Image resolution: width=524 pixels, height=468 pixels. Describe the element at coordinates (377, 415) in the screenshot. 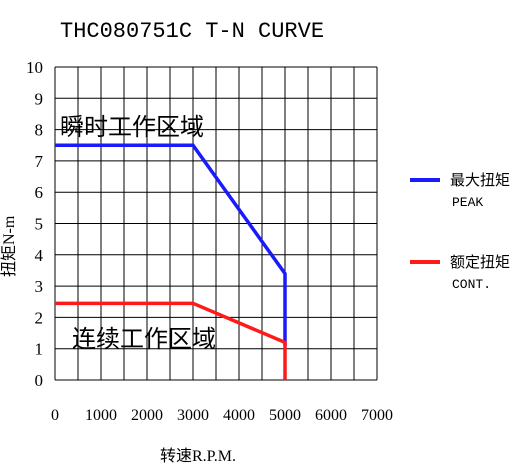

I see `x-tick-label: 7000` at that location.